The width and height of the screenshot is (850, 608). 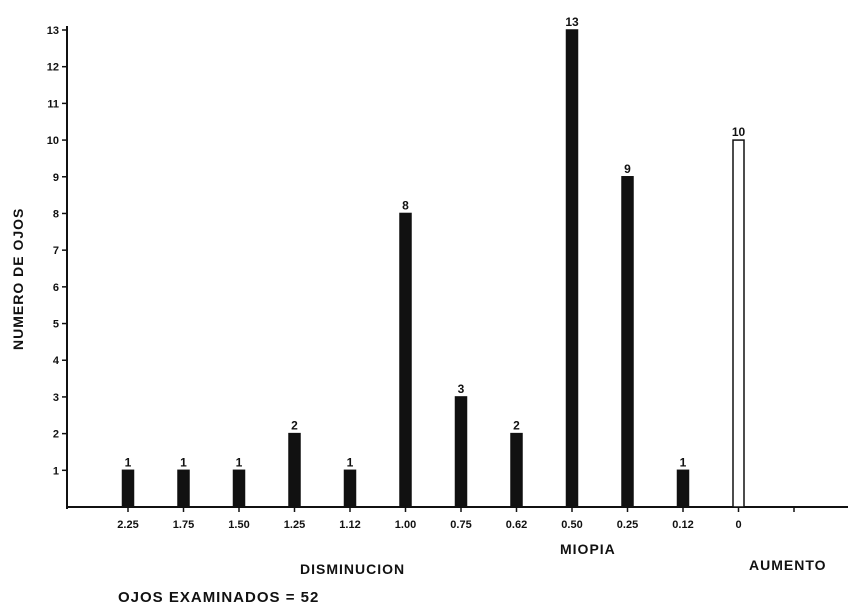 I want to click on x-tick-label: 1.25, so click(x=294, y=525).